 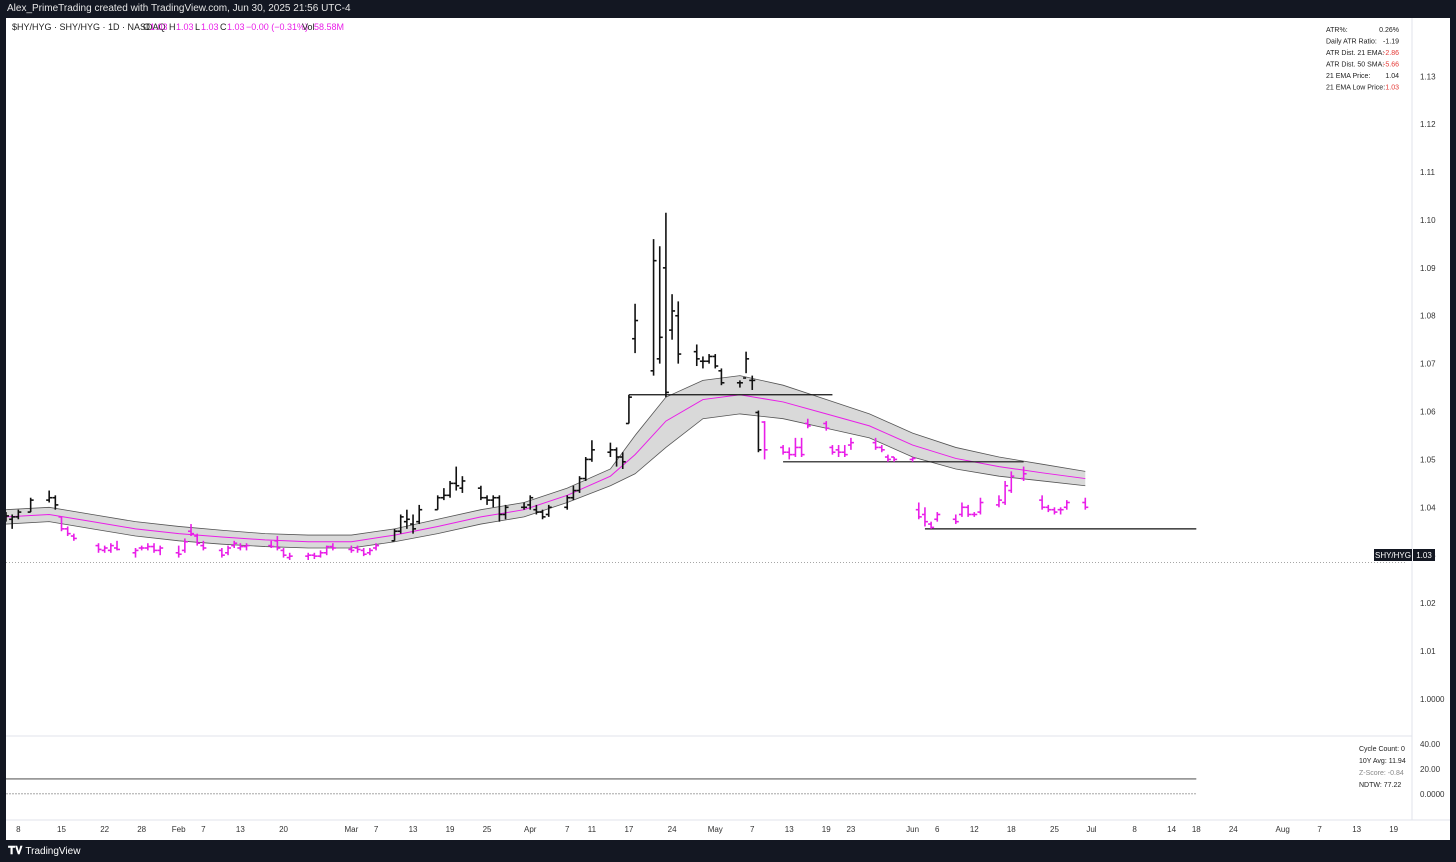 What do you see at coordinates (210, 27) in the screenshot?
I see `low-value: 1.03` at bounding box center [210, 27].